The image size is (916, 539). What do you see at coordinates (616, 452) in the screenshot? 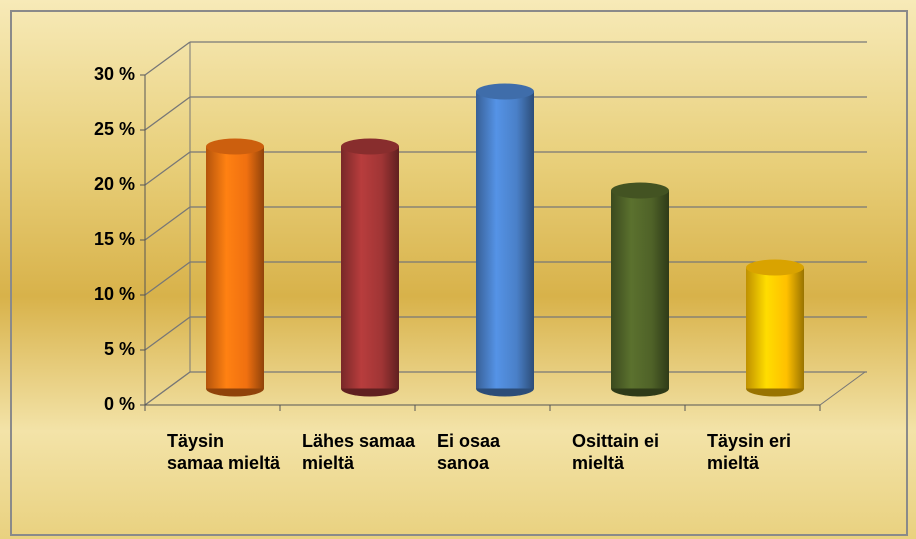
I see `x-tick-label: Osittain ei mieltä` at bounding box center [616, 452].